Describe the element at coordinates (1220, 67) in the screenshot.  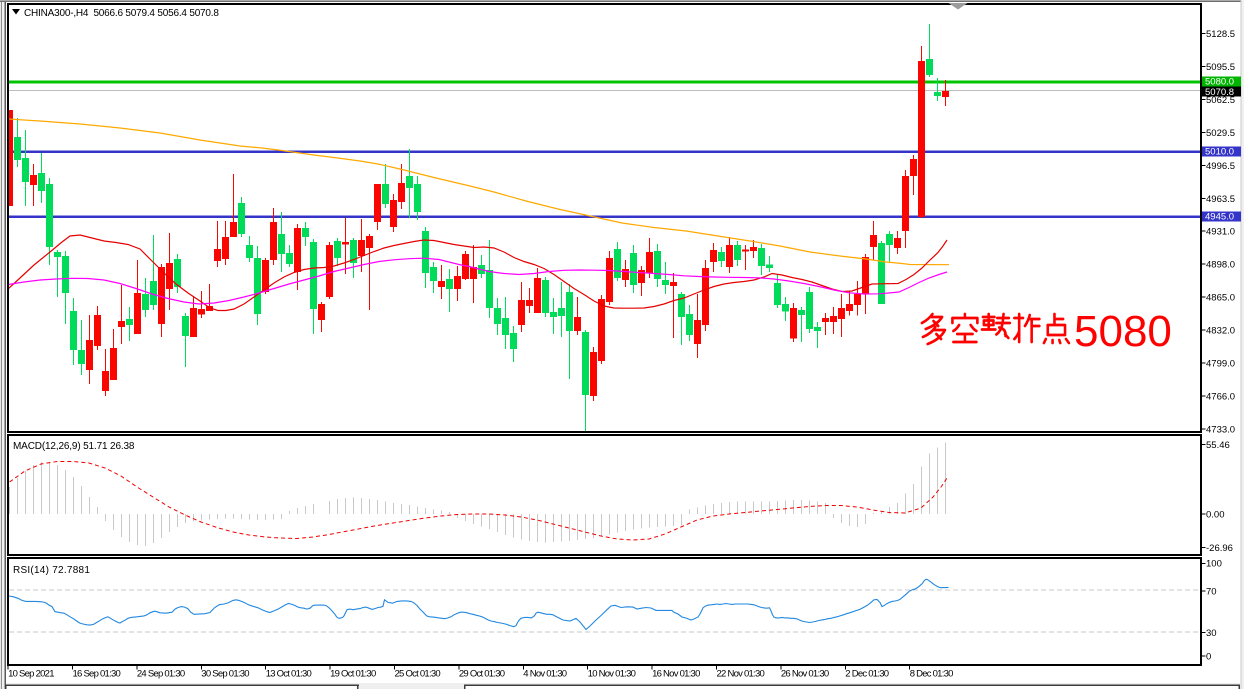
I see `svg-text: 5095.5` at that location.